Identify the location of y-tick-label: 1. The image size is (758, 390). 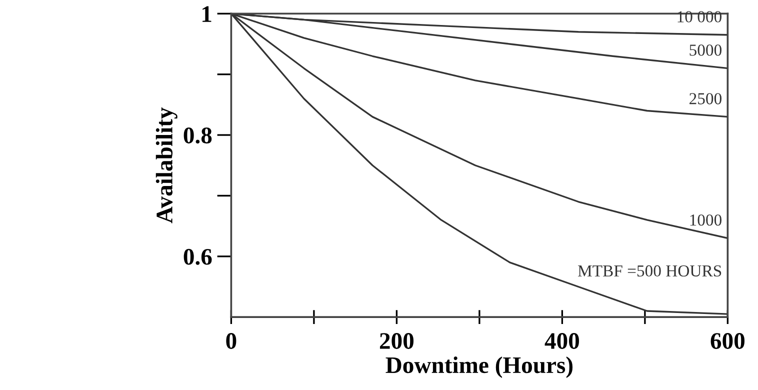
(207, 14).